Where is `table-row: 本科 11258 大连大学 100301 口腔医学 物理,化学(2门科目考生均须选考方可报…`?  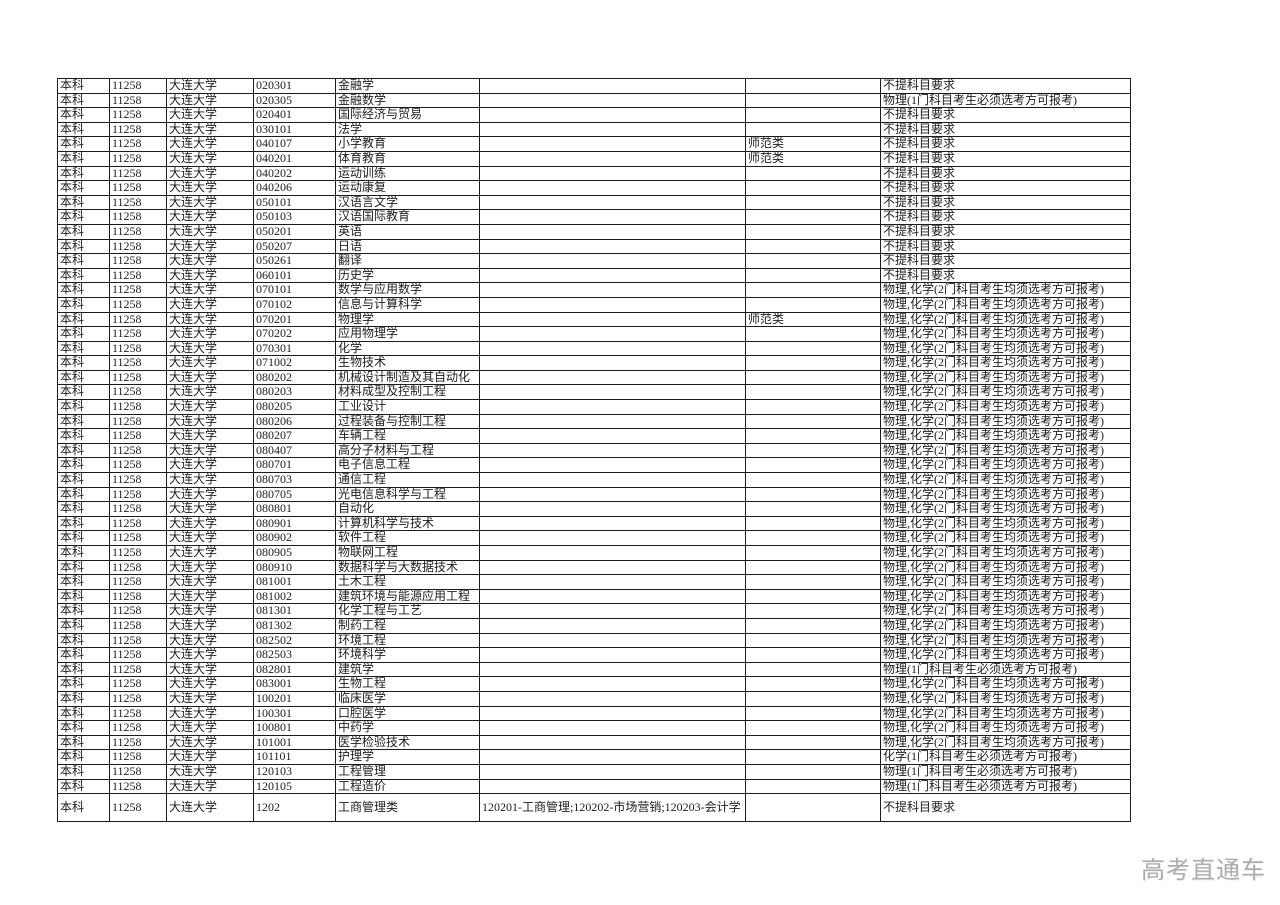
table-row: 本科 11258 大连大学 100301 口腔医学 物理,化学(2门科目考生均须选考方可报… is located at coordinates (594, 713).